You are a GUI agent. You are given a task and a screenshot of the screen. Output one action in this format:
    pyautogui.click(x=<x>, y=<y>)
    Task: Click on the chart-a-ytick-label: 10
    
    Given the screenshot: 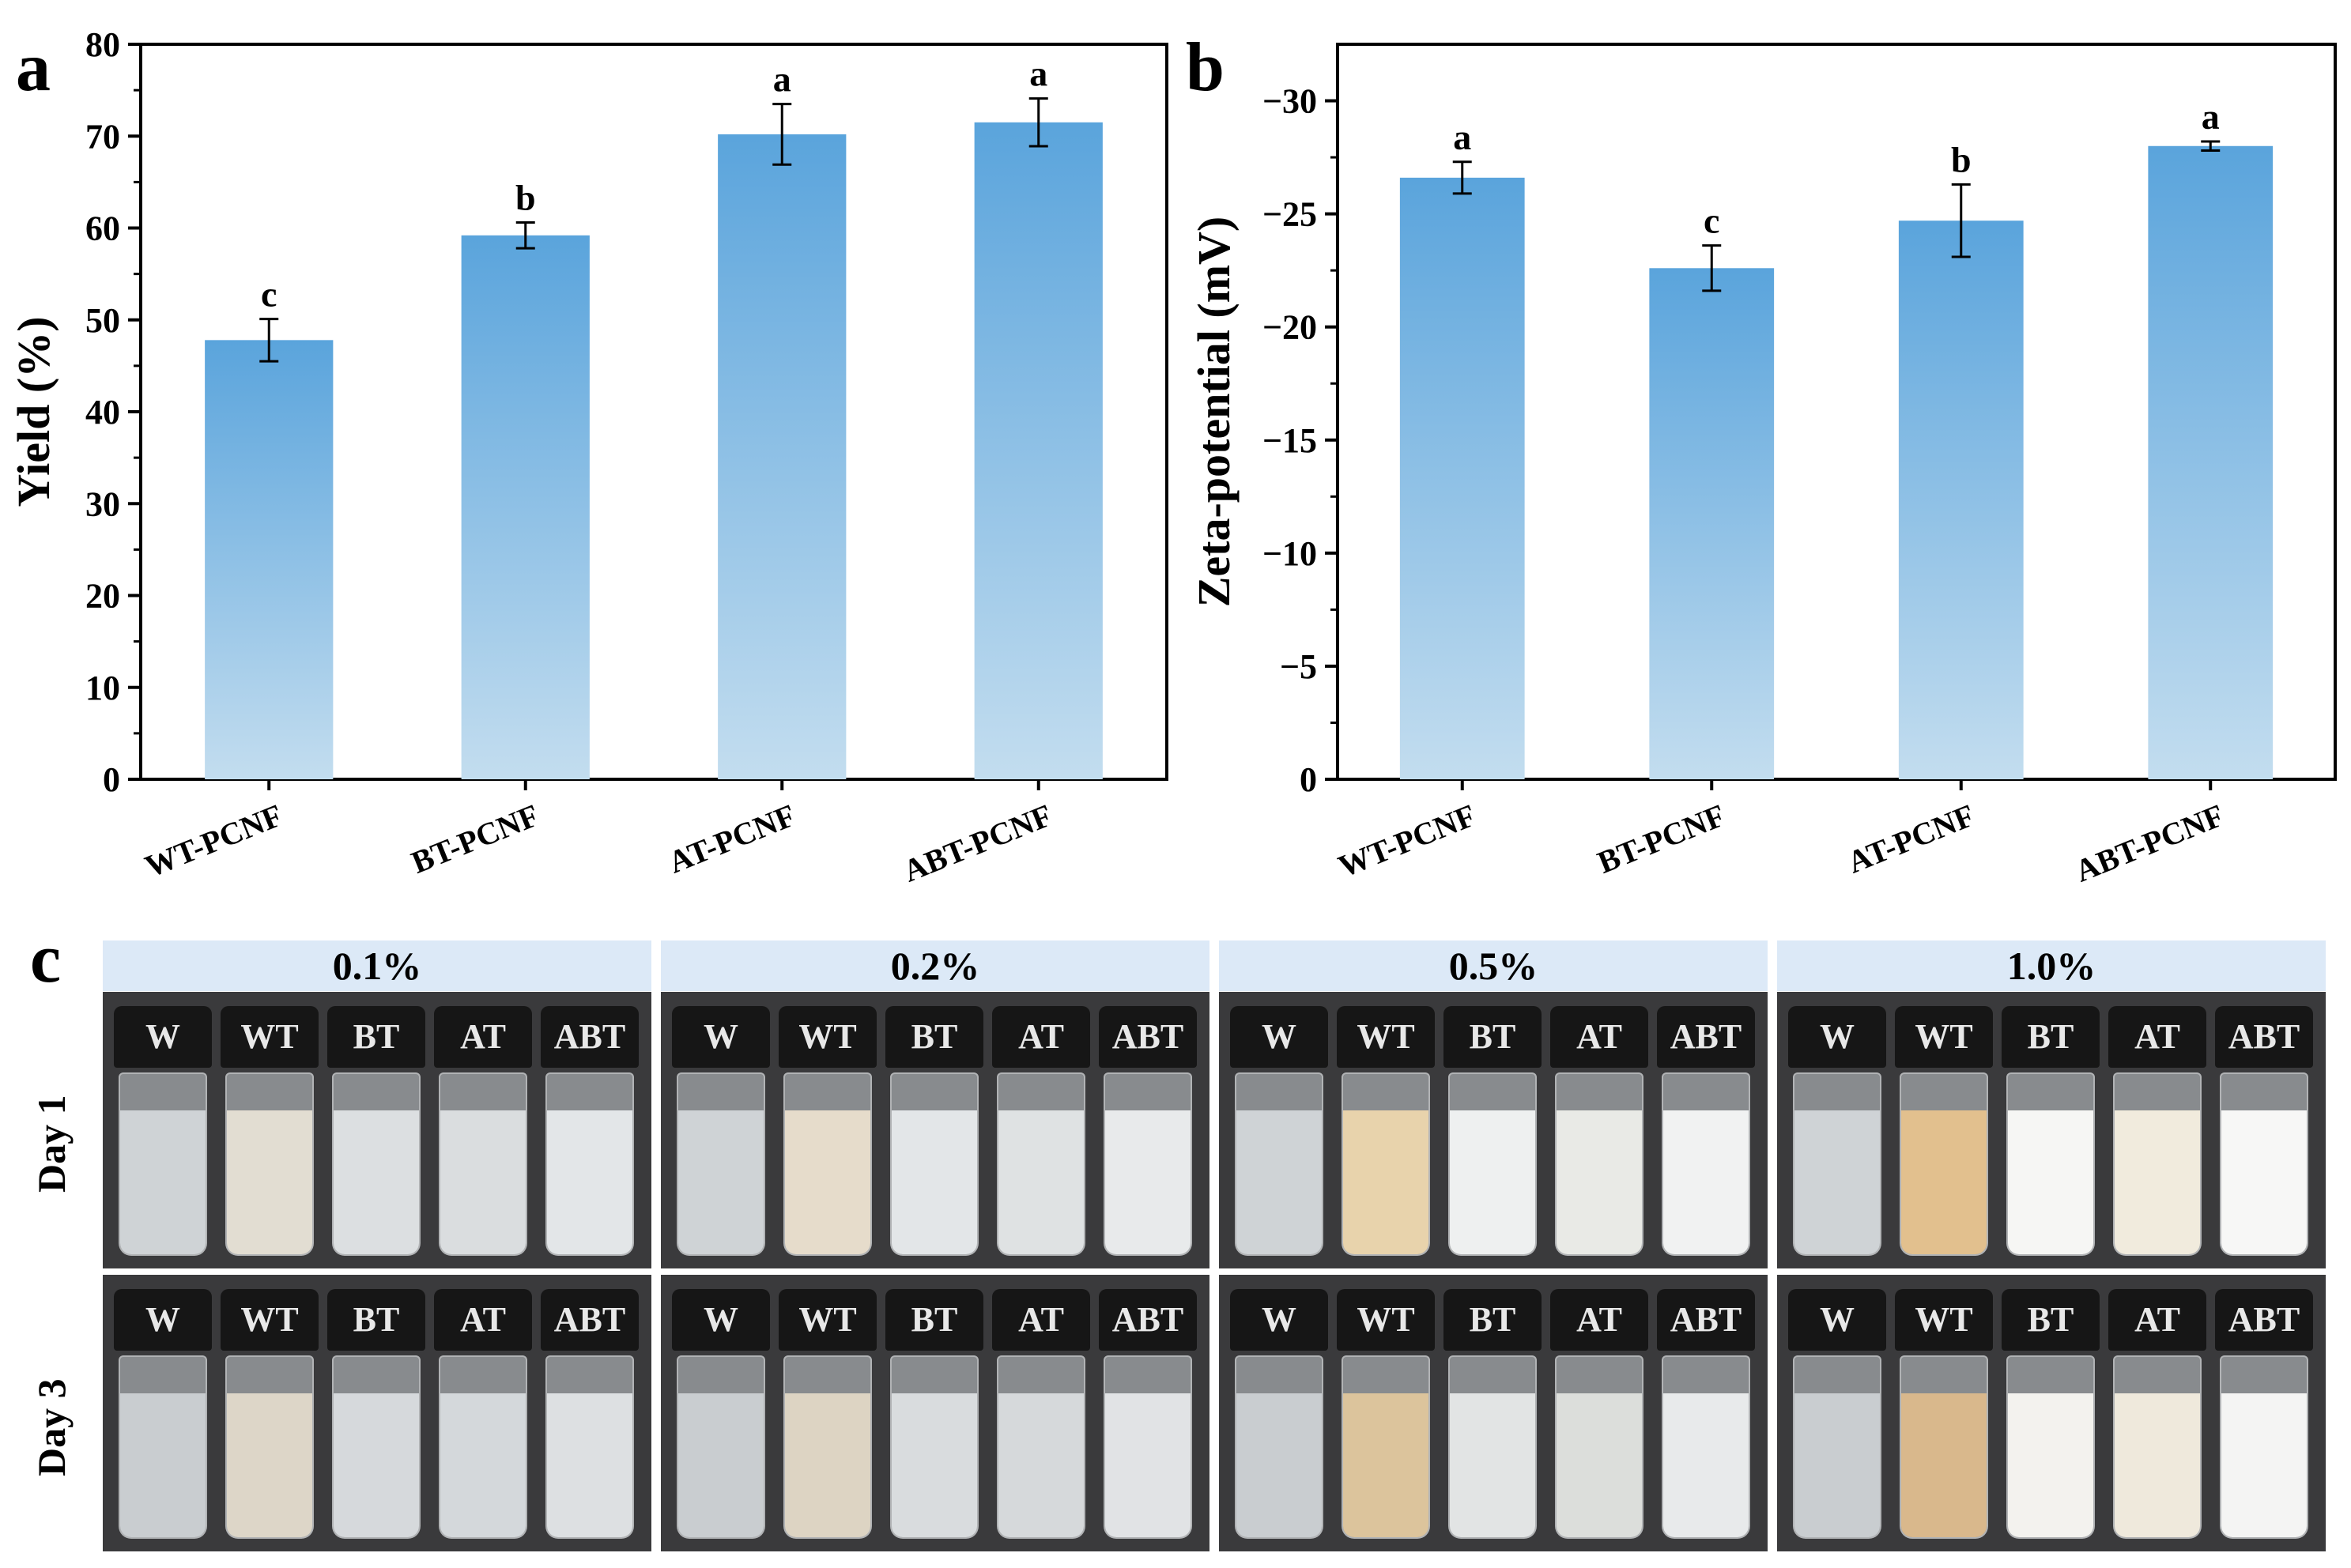 What is the action you would take?
    pyautogui.click(x=102, y=688)
    